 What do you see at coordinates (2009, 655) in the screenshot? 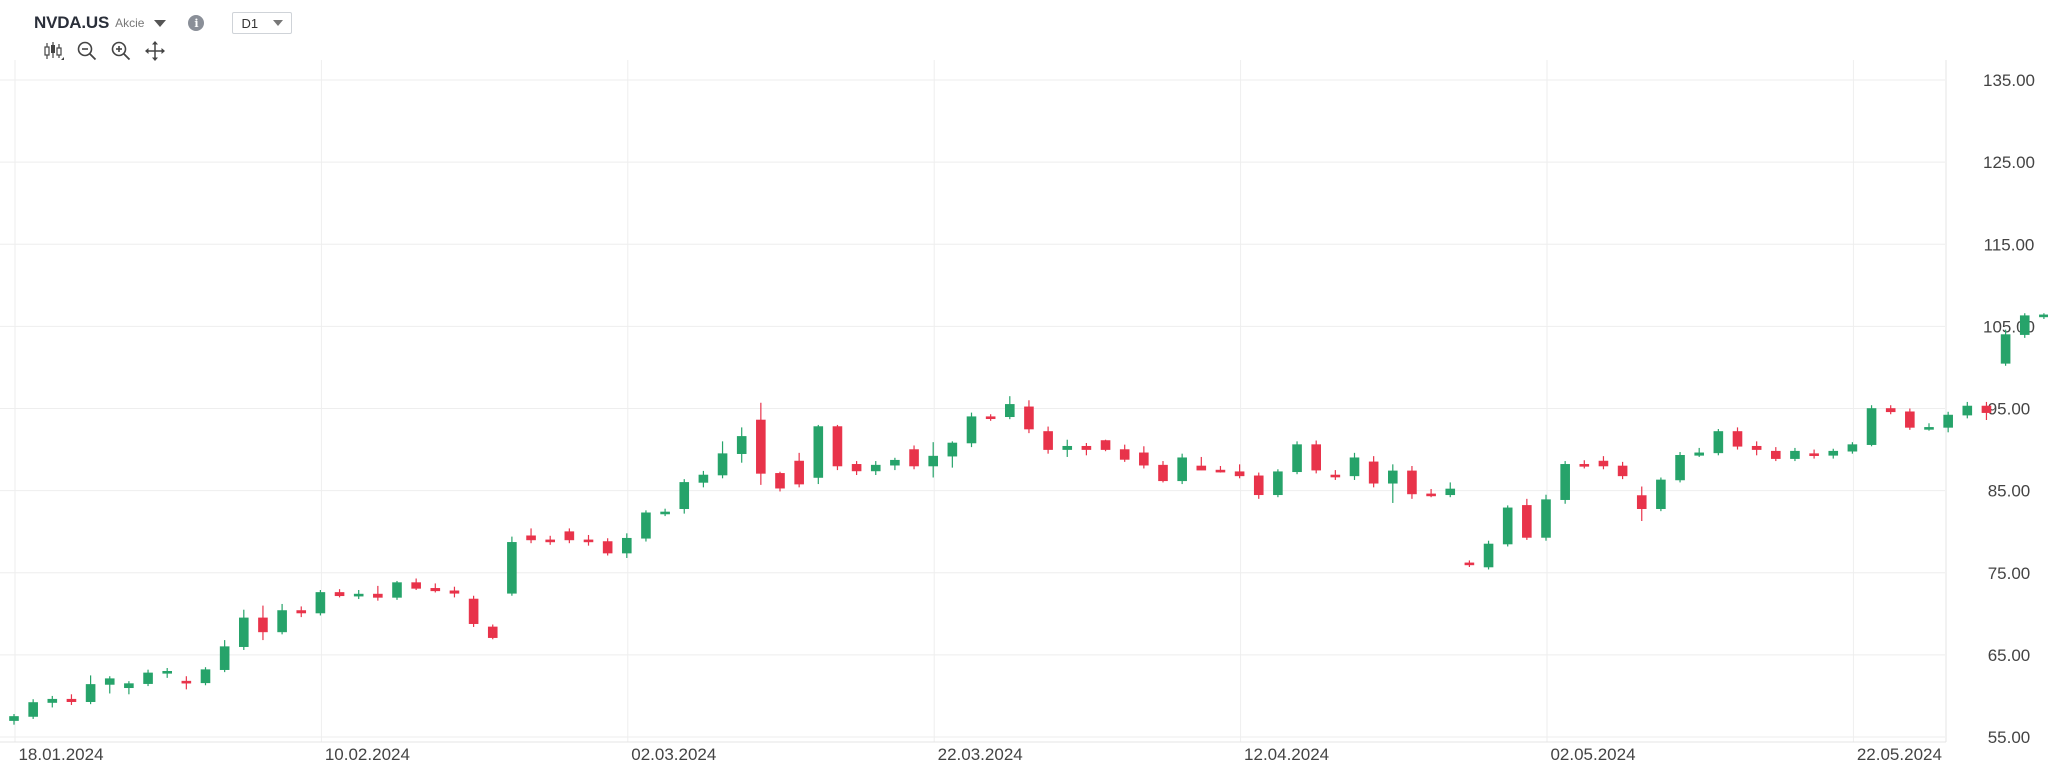
I see `y-tick-label: 65.00` at bounding box center [2009, 655].